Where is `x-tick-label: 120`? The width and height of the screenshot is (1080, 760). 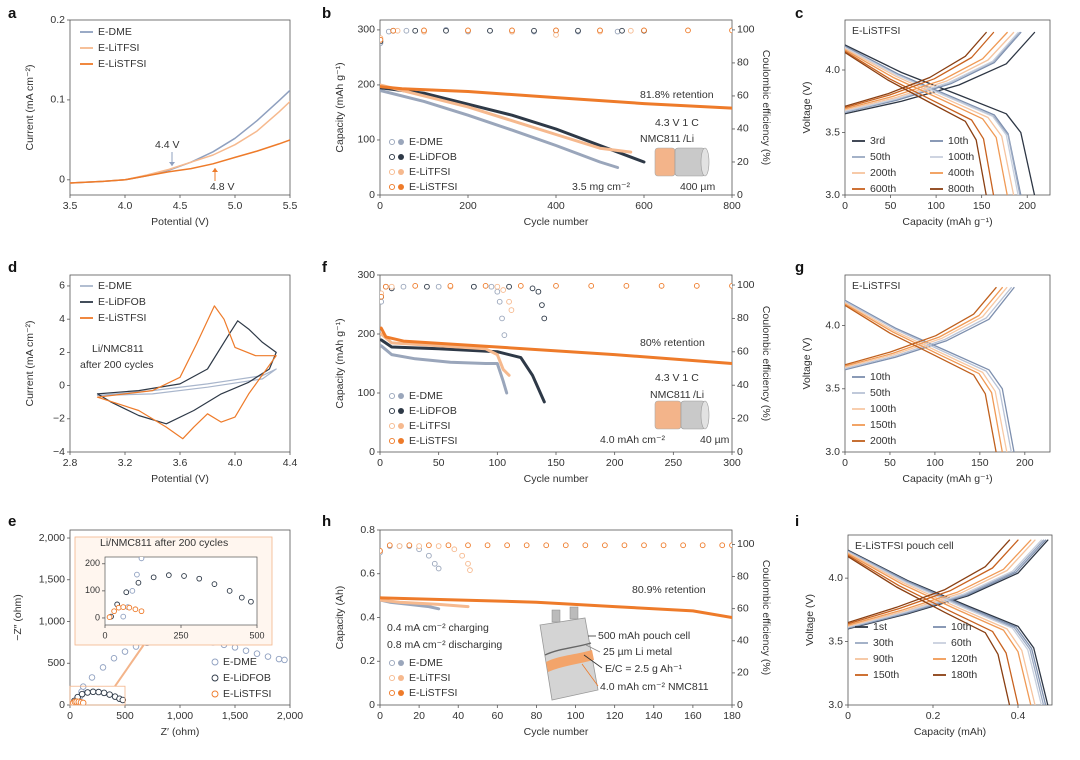 x-tick-label: 120 is located at coordinates (615, 716).